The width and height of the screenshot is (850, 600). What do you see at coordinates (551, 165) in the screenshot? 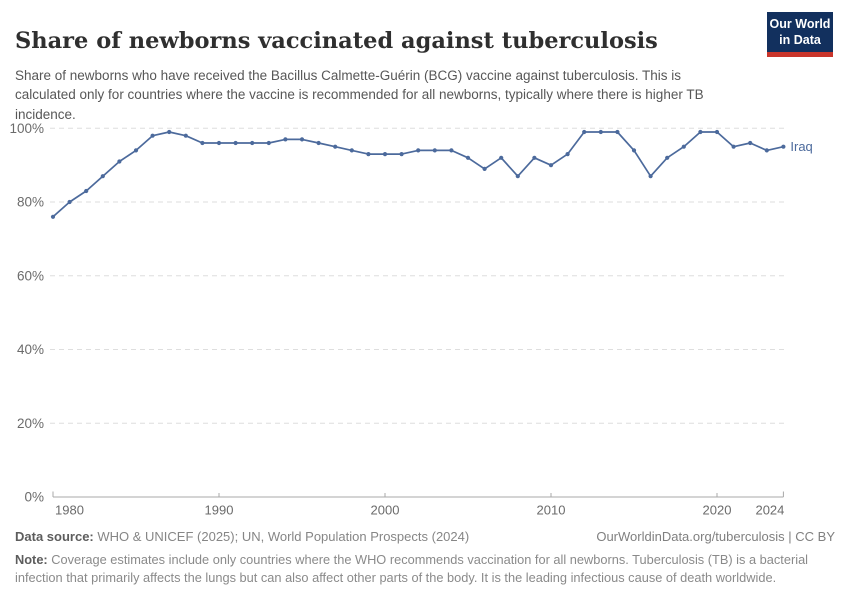
I see `data-point-2010` at bounding box center [551, 165].